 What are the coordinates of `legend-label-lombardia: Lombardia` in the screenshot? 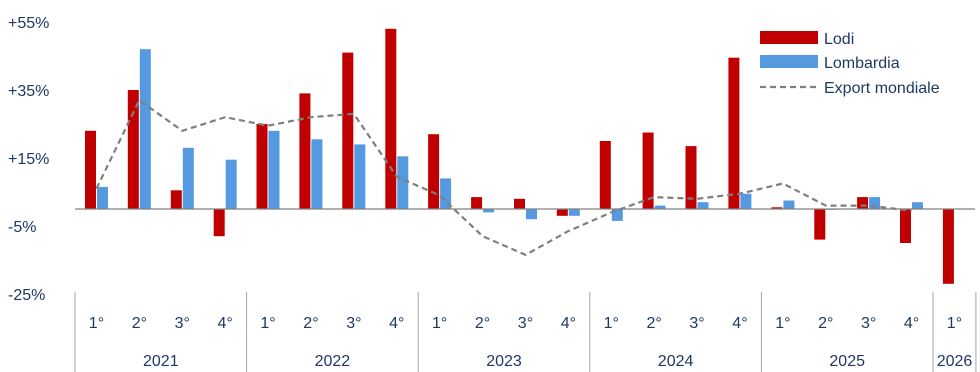 It's located at (862, 63).